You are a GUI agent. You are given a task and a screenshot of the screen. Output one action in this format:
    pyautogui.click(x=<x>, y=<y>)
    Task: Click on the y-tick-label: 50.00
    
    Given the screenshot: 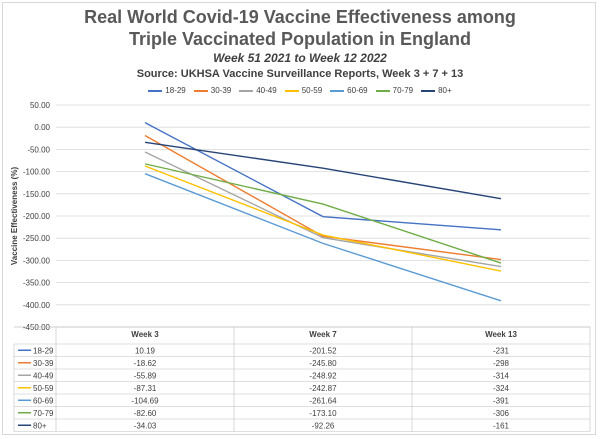 What is the action you would take?
    pyautogui.click(x=40, y=105)
    